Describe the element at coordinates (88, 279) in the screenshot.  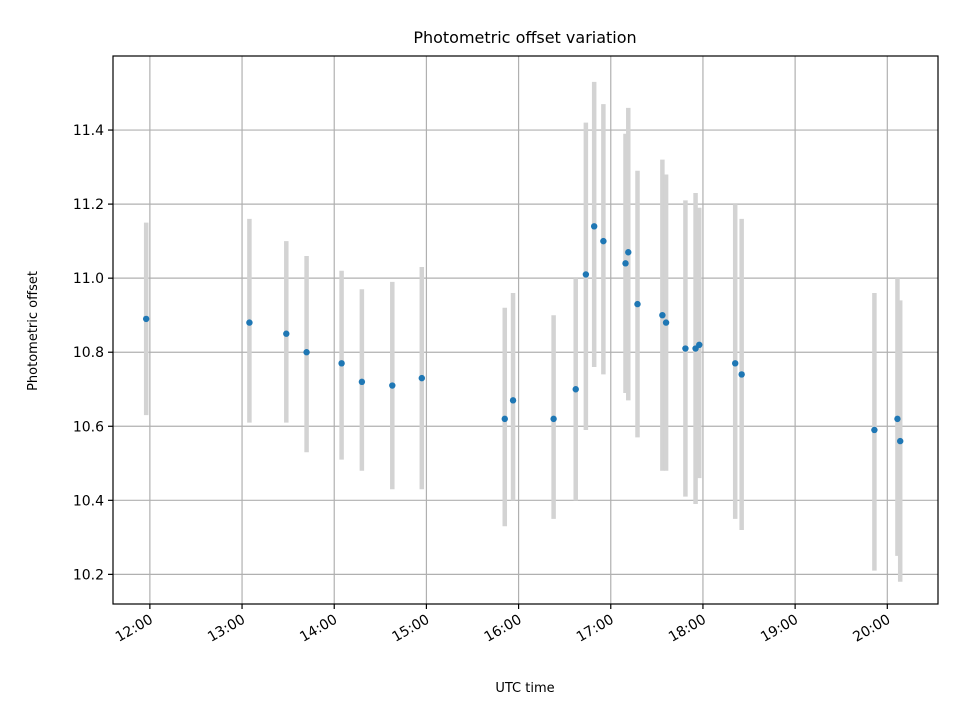
I see `y-tick-label: 11.0` at that location.